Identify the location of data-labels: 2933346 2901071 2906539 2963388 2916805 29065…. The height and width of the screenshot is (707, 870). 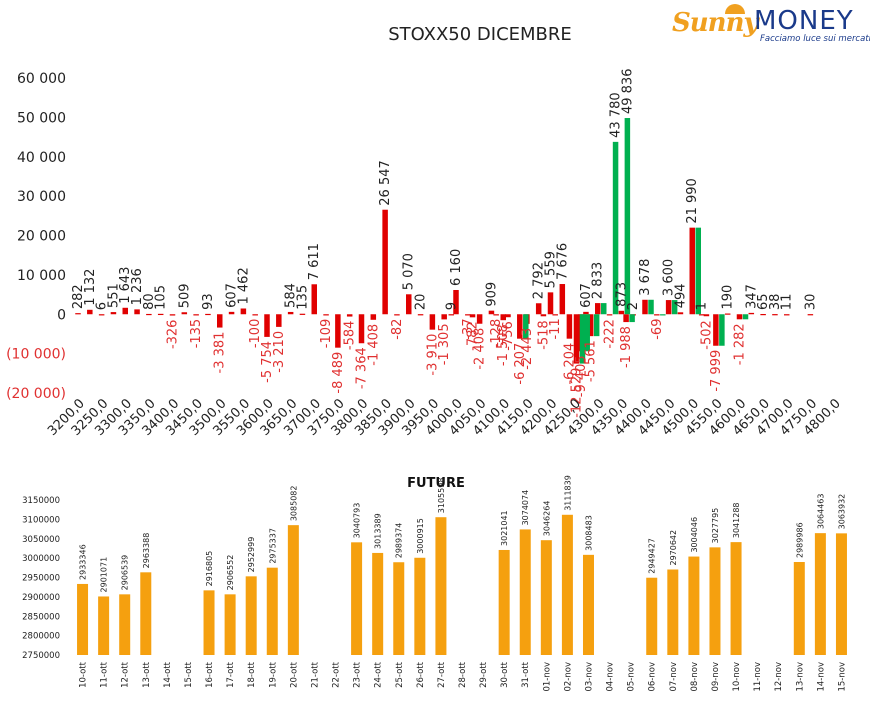
(463, 533).